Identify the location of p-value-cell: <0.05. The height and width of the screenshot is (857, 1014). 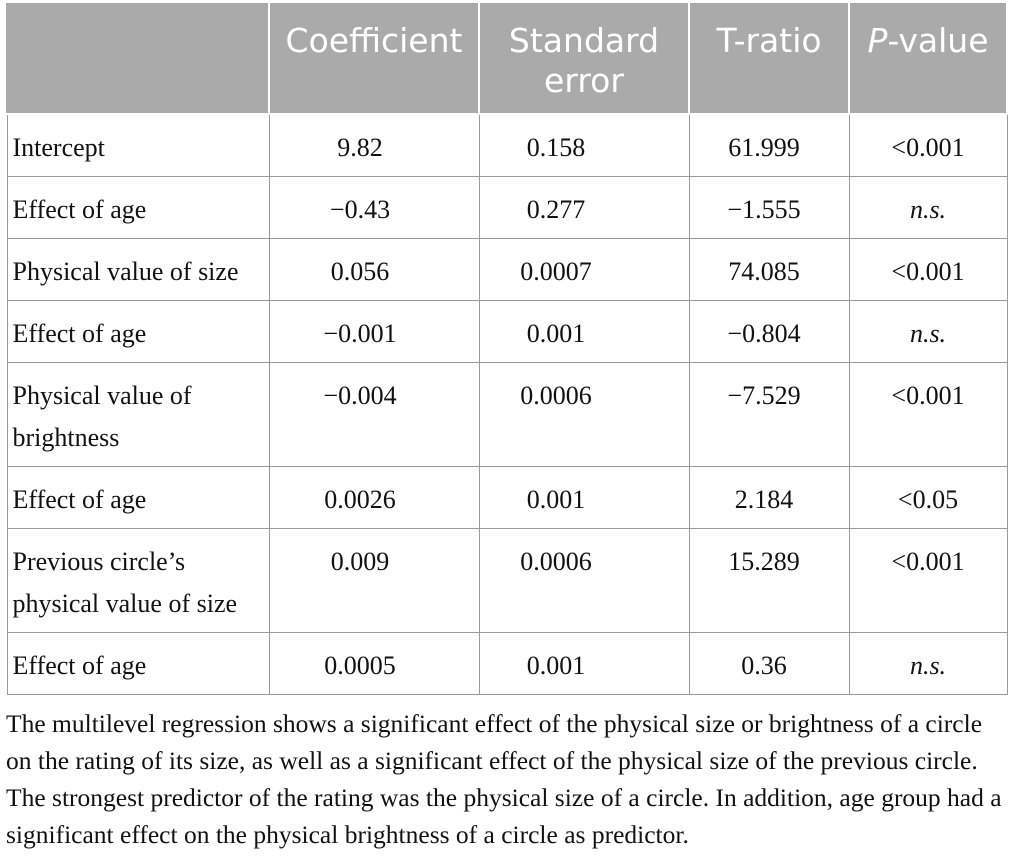
(928, 497).